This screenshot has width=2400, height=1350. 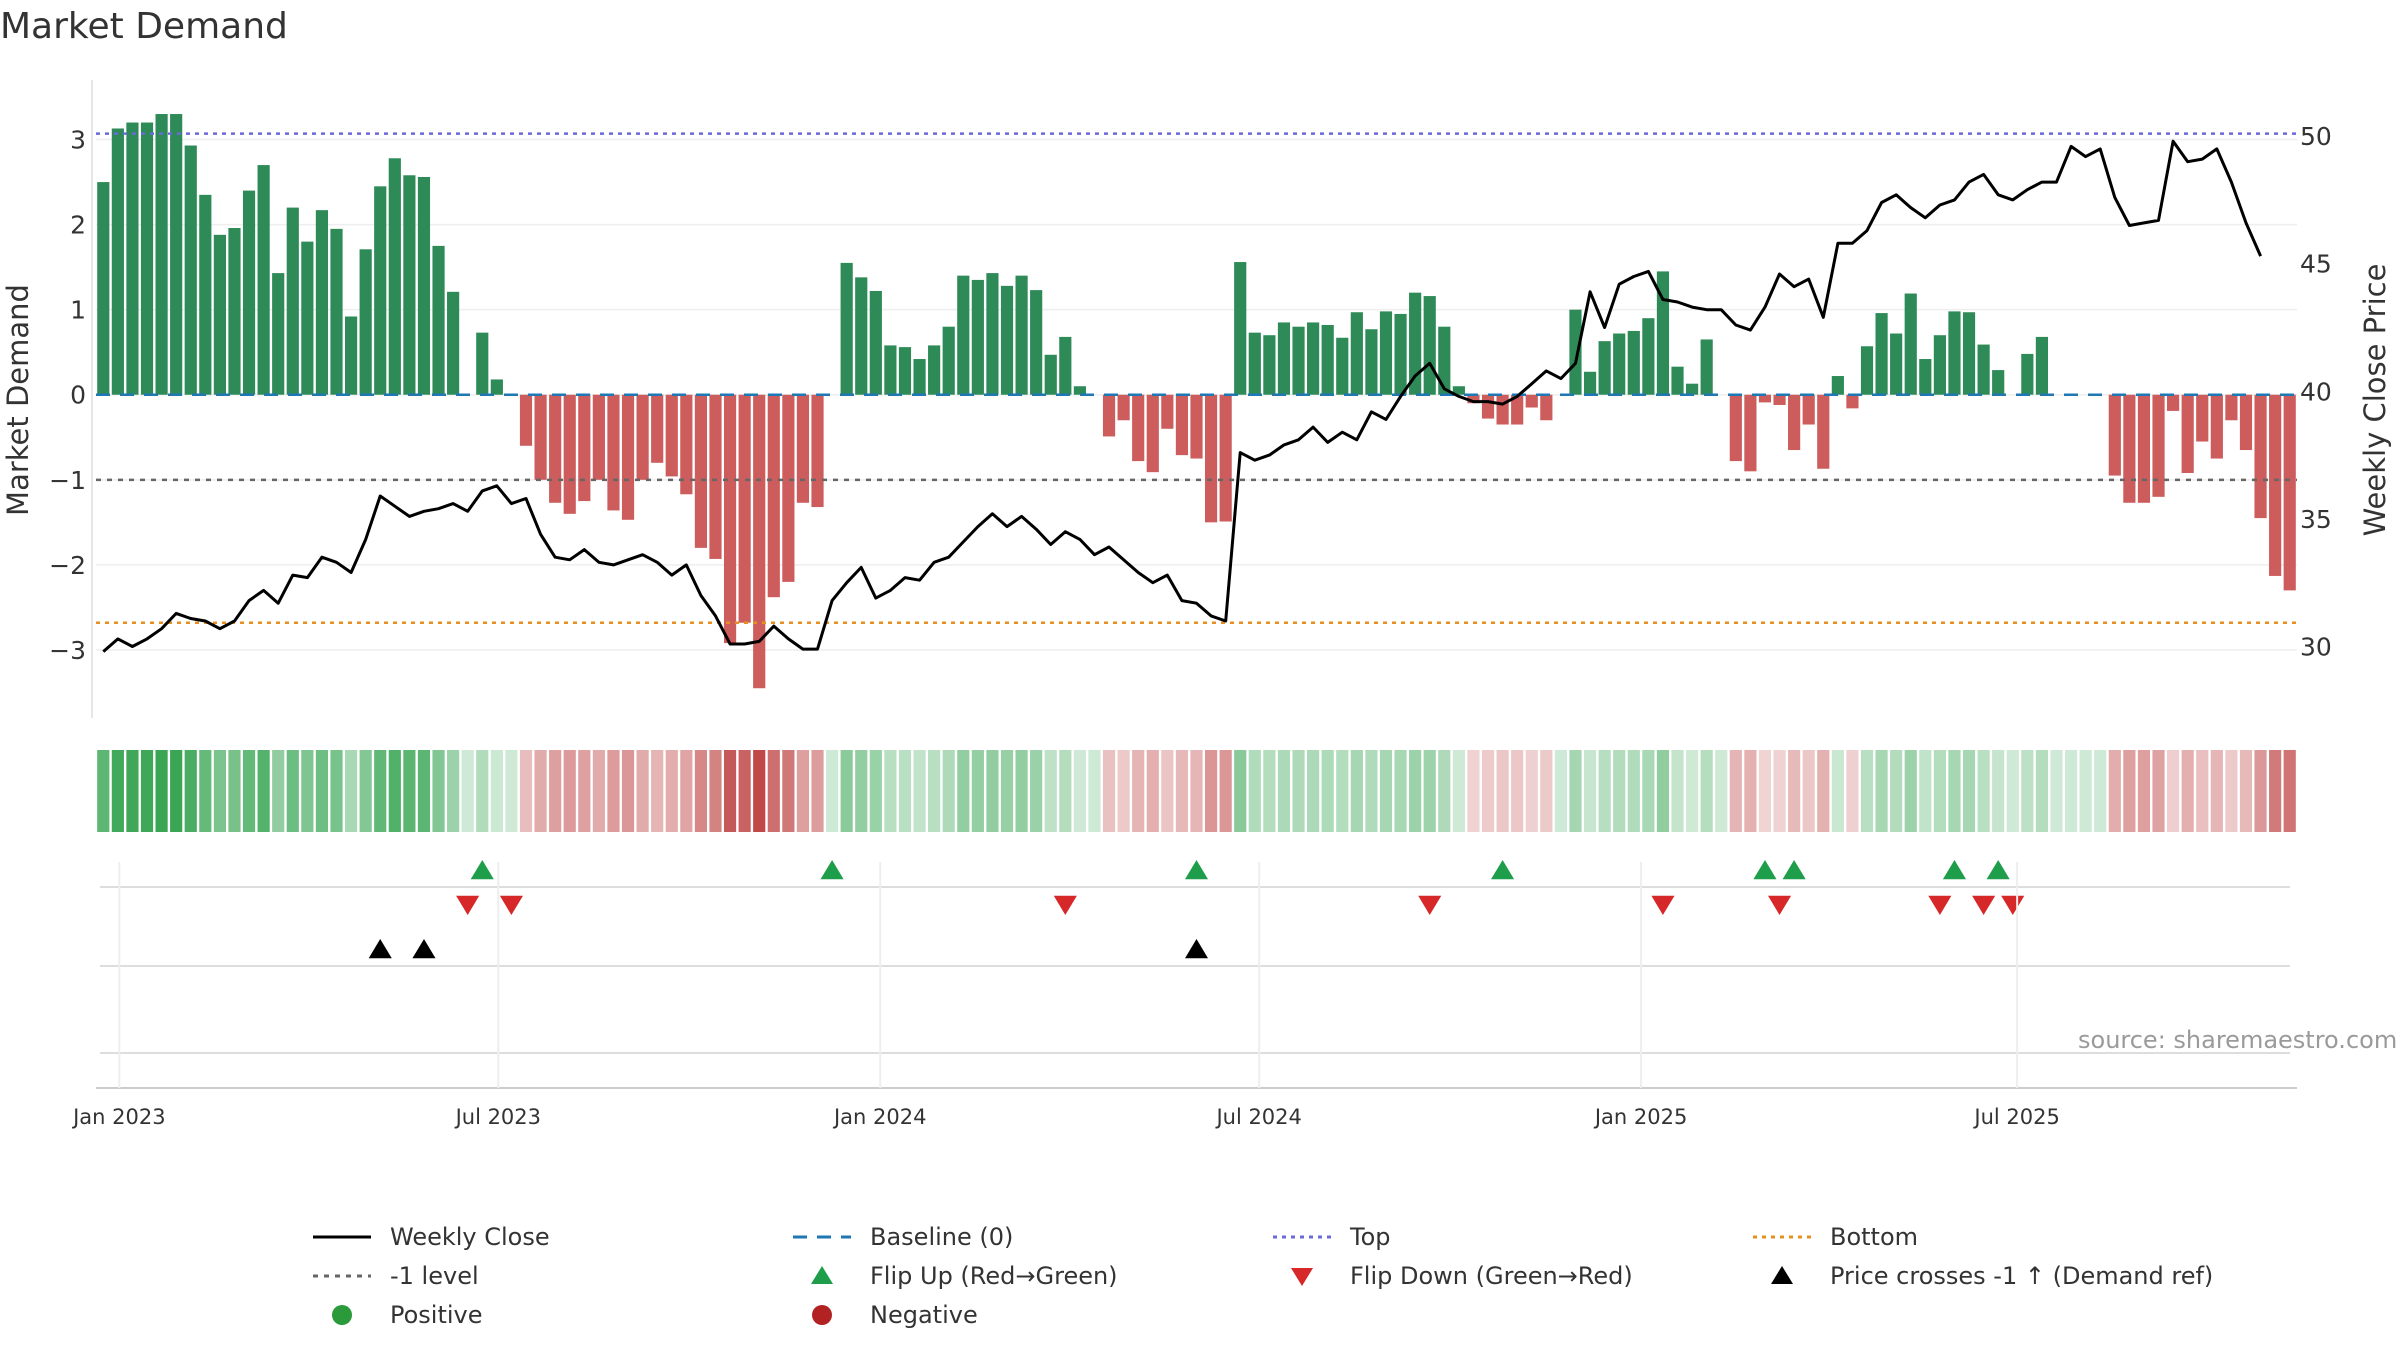 I want to click on page-title: Market Demand, so click(x=144, y=26).